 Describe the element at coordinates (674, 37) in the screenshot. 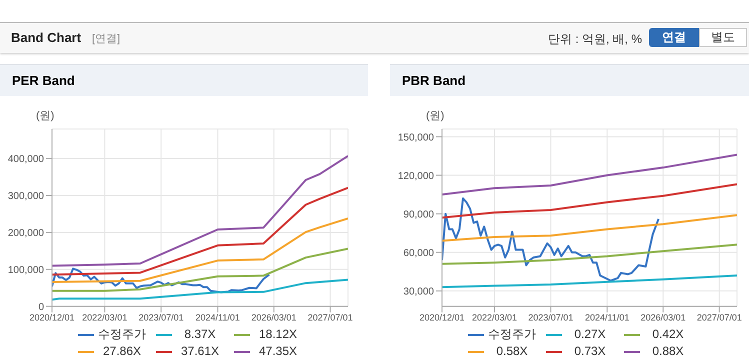

I see `text: 연결` at that location.